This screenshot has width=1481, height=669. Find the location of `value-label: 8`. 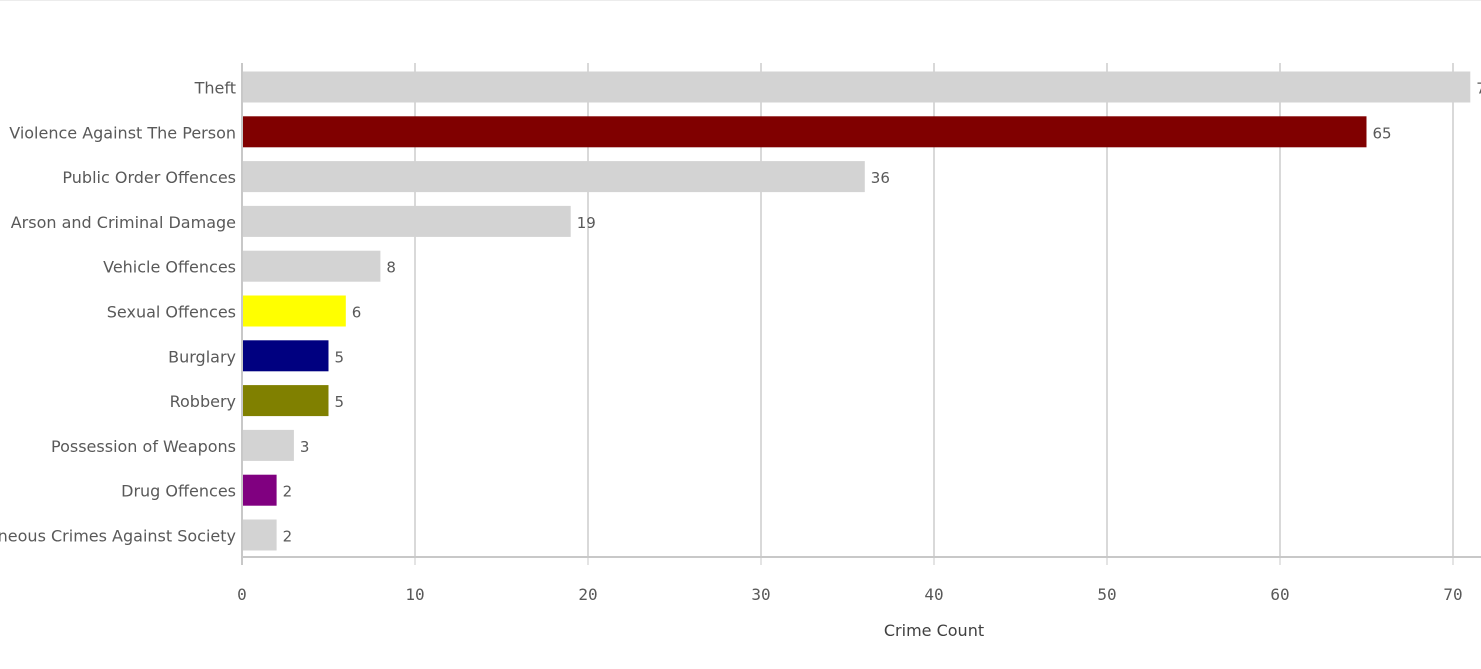

value-label: 8 is located at coordinates (391, 268).